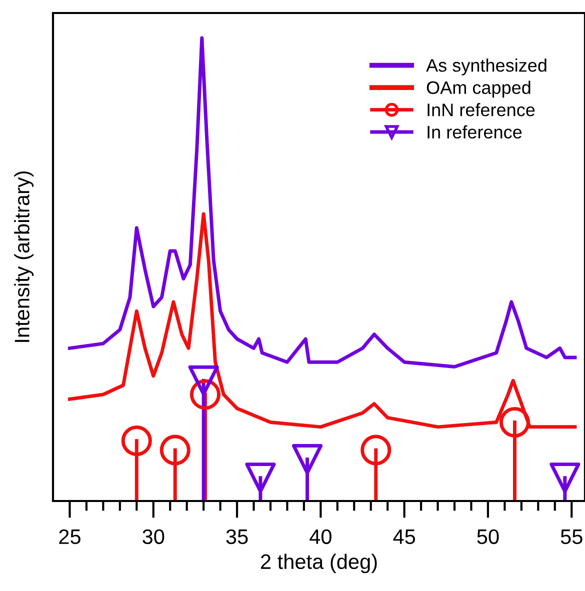 The width and height of the screenshot is (585, 591). I want to click on x-tick-label: 40, so click(321, 536).